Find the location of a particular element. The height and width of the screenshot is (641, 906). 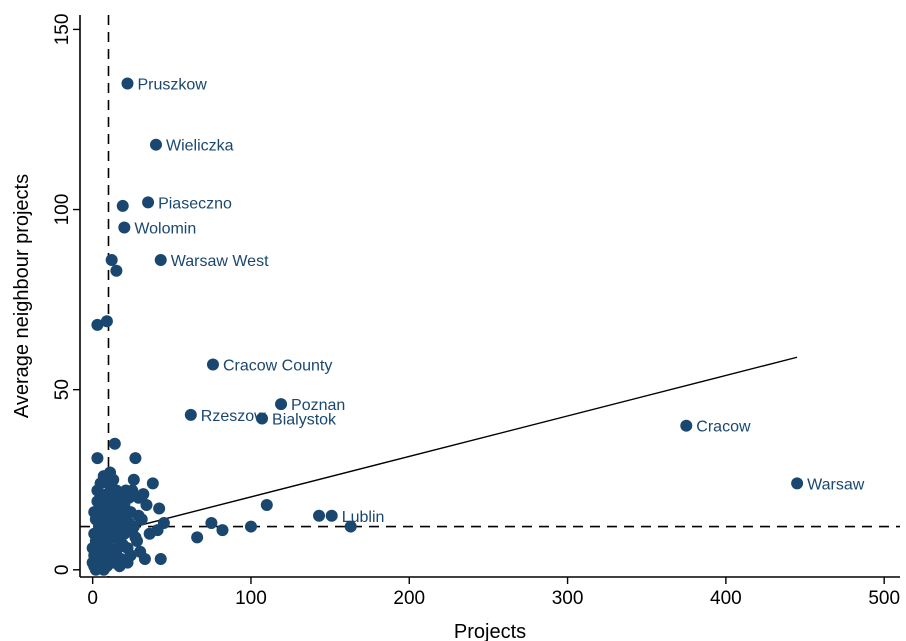

point-label: Pruszkow is located at coordinates (172, 84).